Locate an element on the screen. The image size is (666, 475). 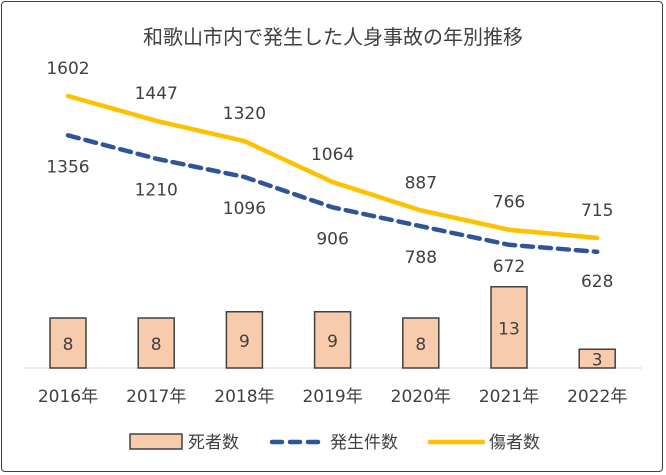
legend-label-deaths: 死者数 is located at coordinates (213, 443).